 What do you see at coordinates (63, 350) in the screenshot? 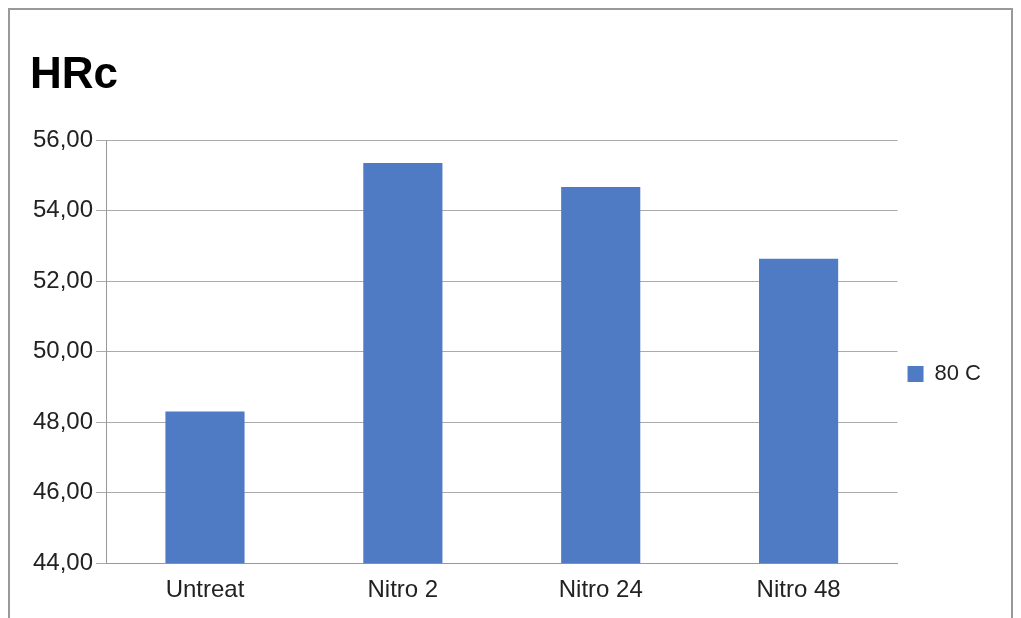
I see `y-tick-label: 50,00` at bounding box center [63, 350].